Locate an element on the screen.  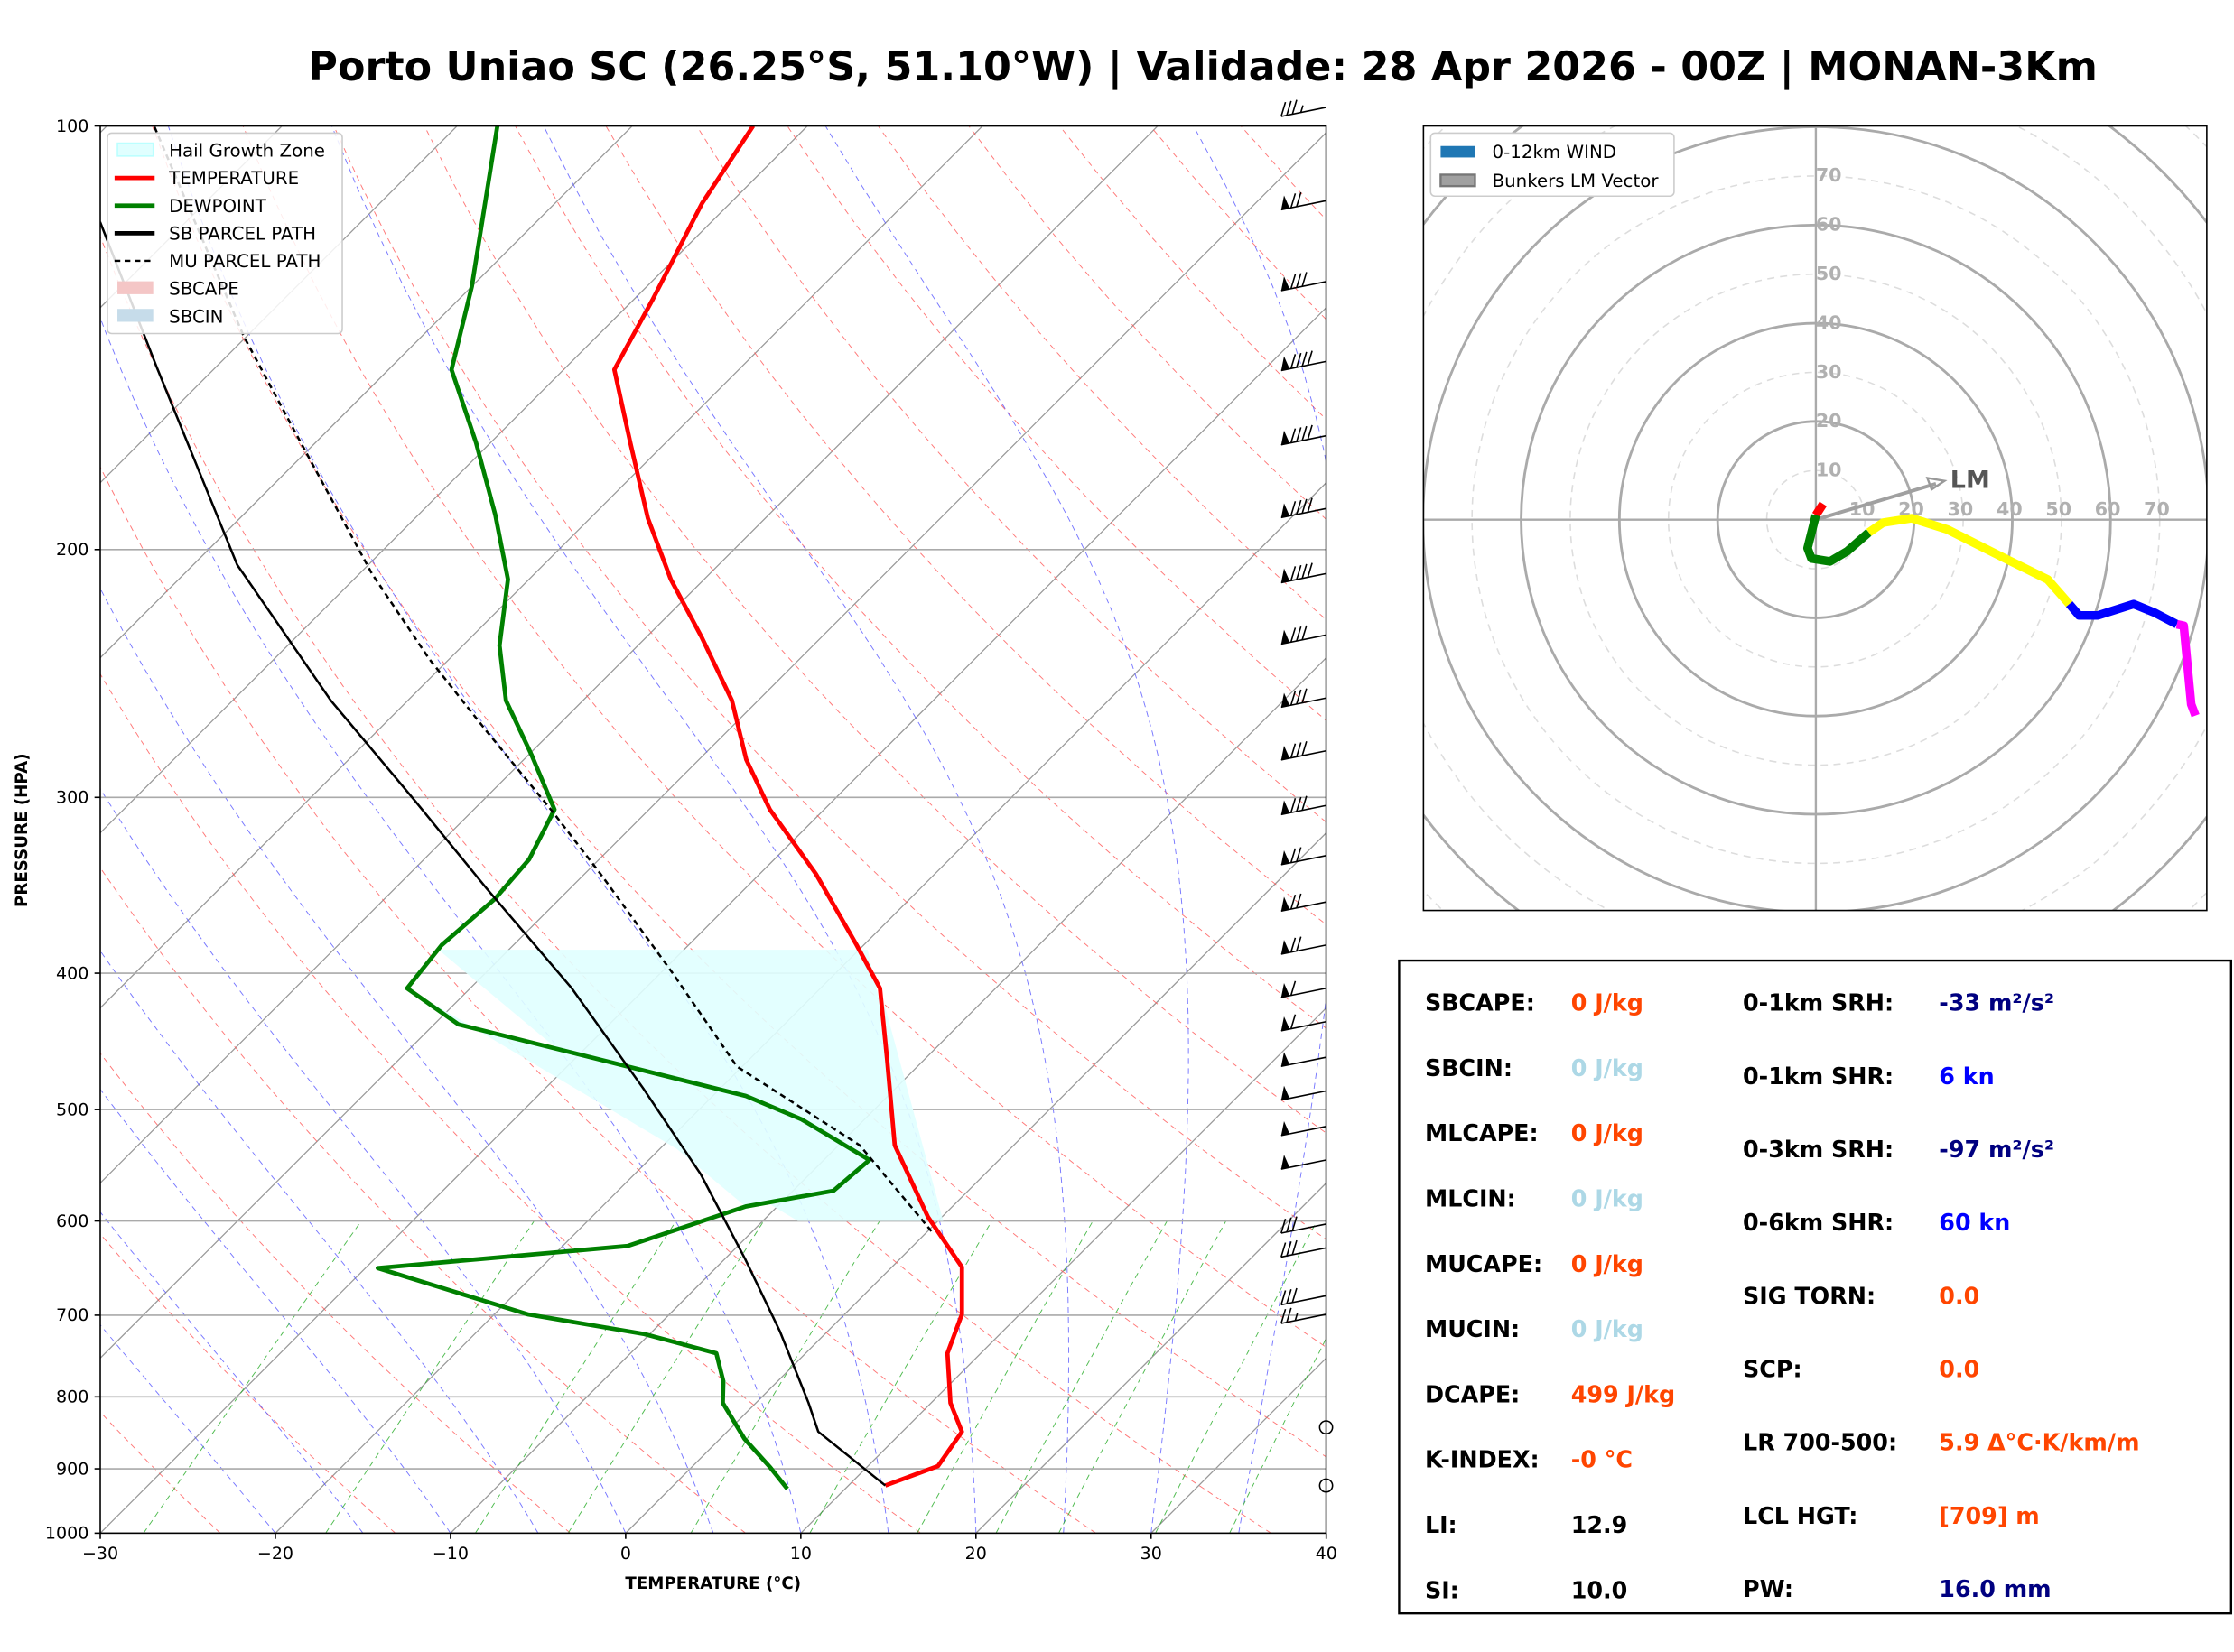
legend-label: DEWPOINT is located at coordinates (218, 206).